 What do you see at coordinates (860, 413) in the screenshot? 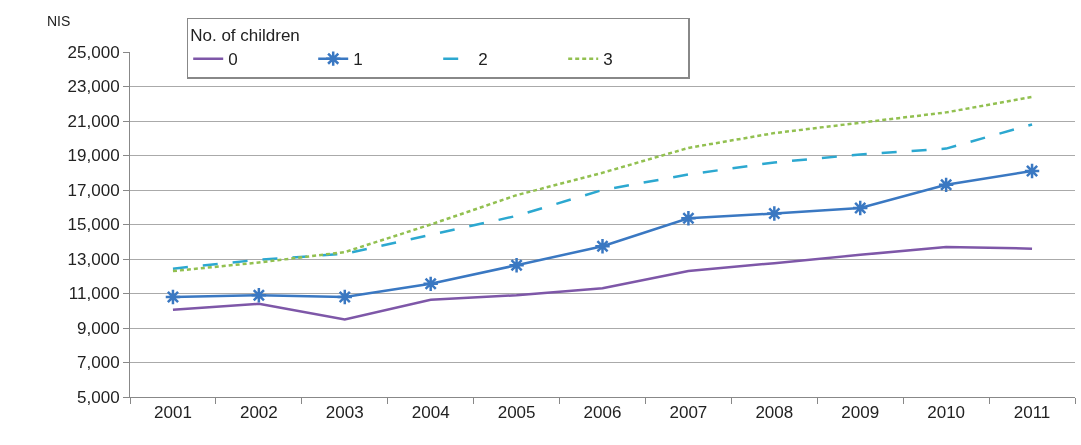
I see `x-tick-label: 2009` at bounding box center [860, 413].